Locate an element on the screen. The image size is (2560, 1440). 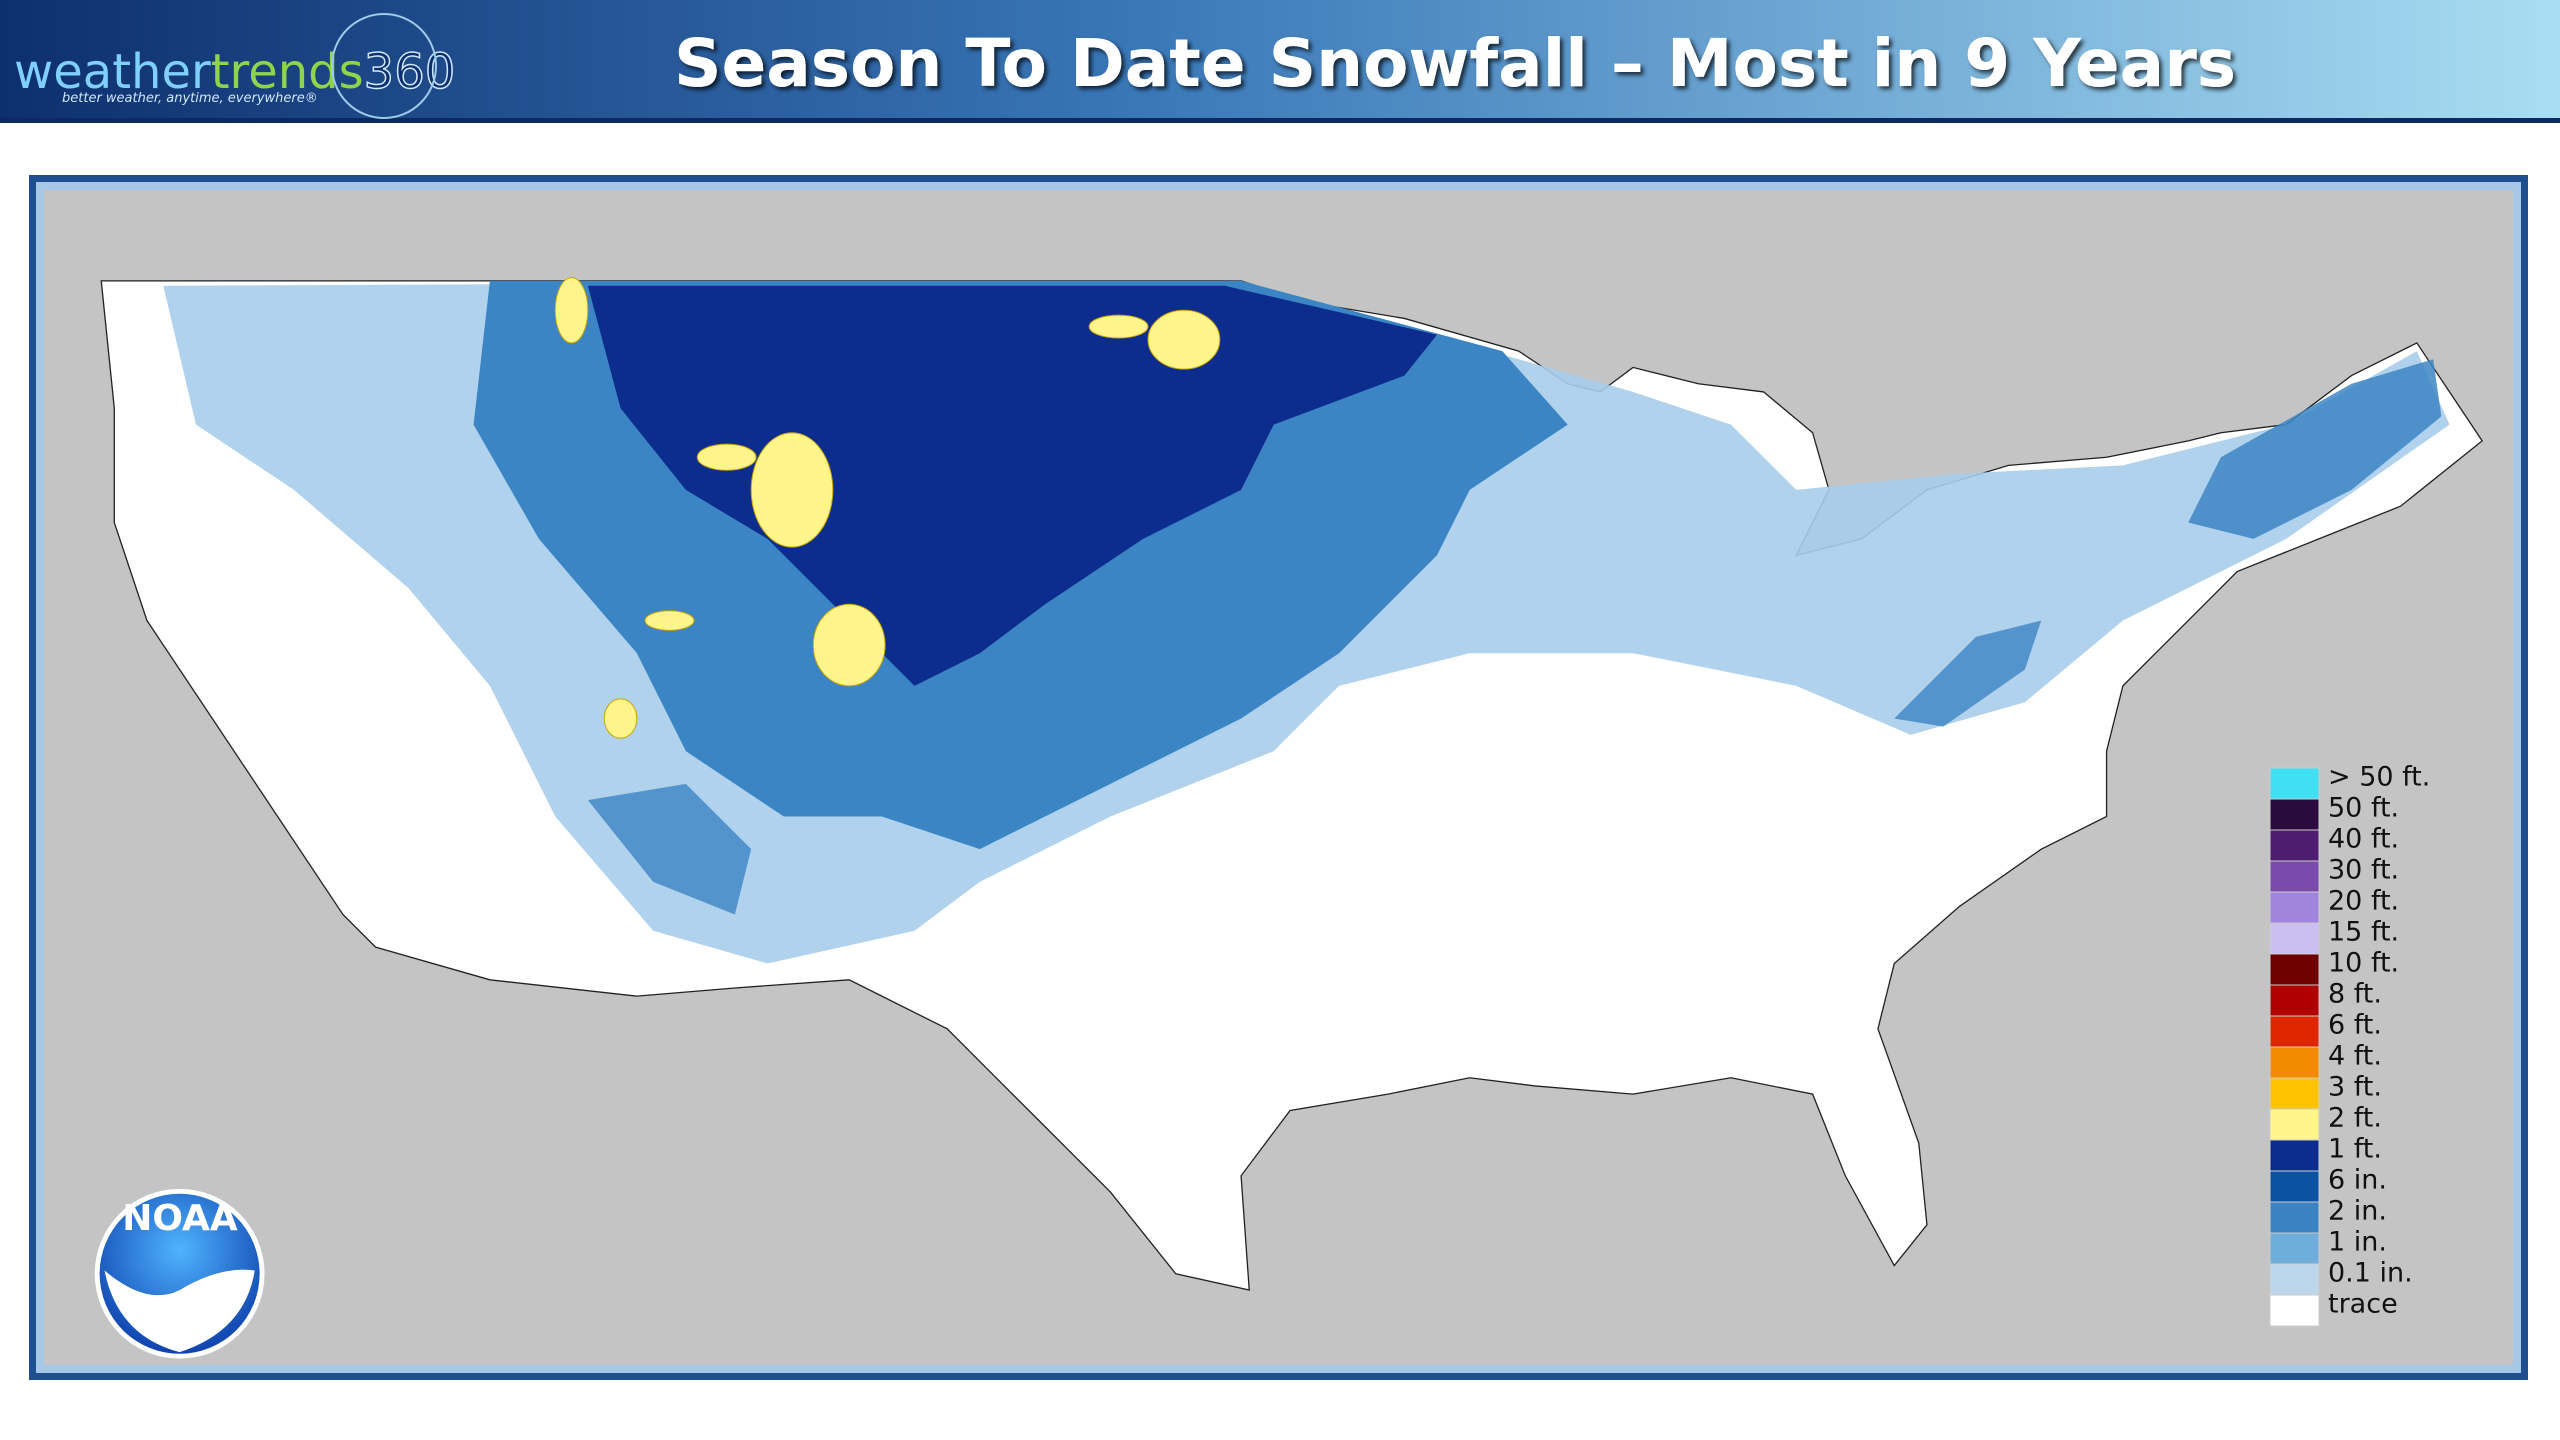
logo-part: 360 is located at coordinates (410, 72).